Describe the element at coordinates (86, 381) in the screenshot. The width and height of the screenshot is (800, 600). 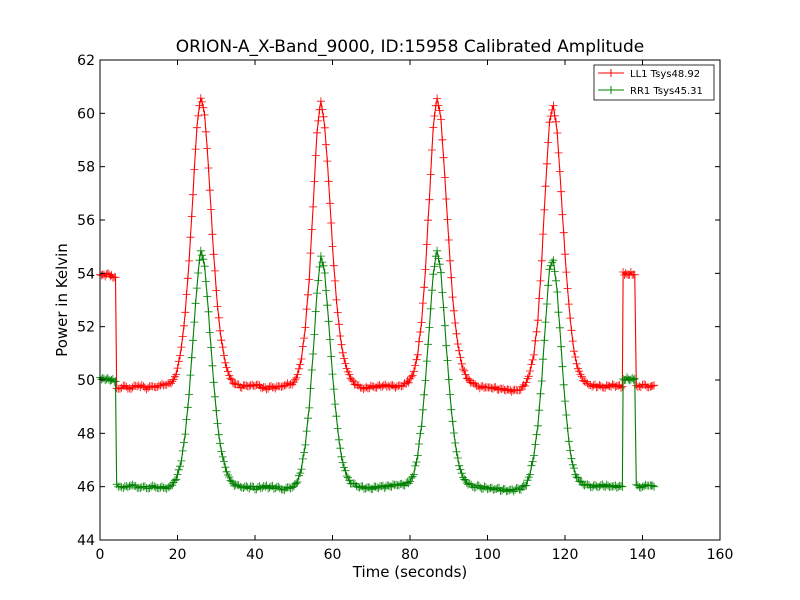
I see `y-tick-label: 50` at that location.